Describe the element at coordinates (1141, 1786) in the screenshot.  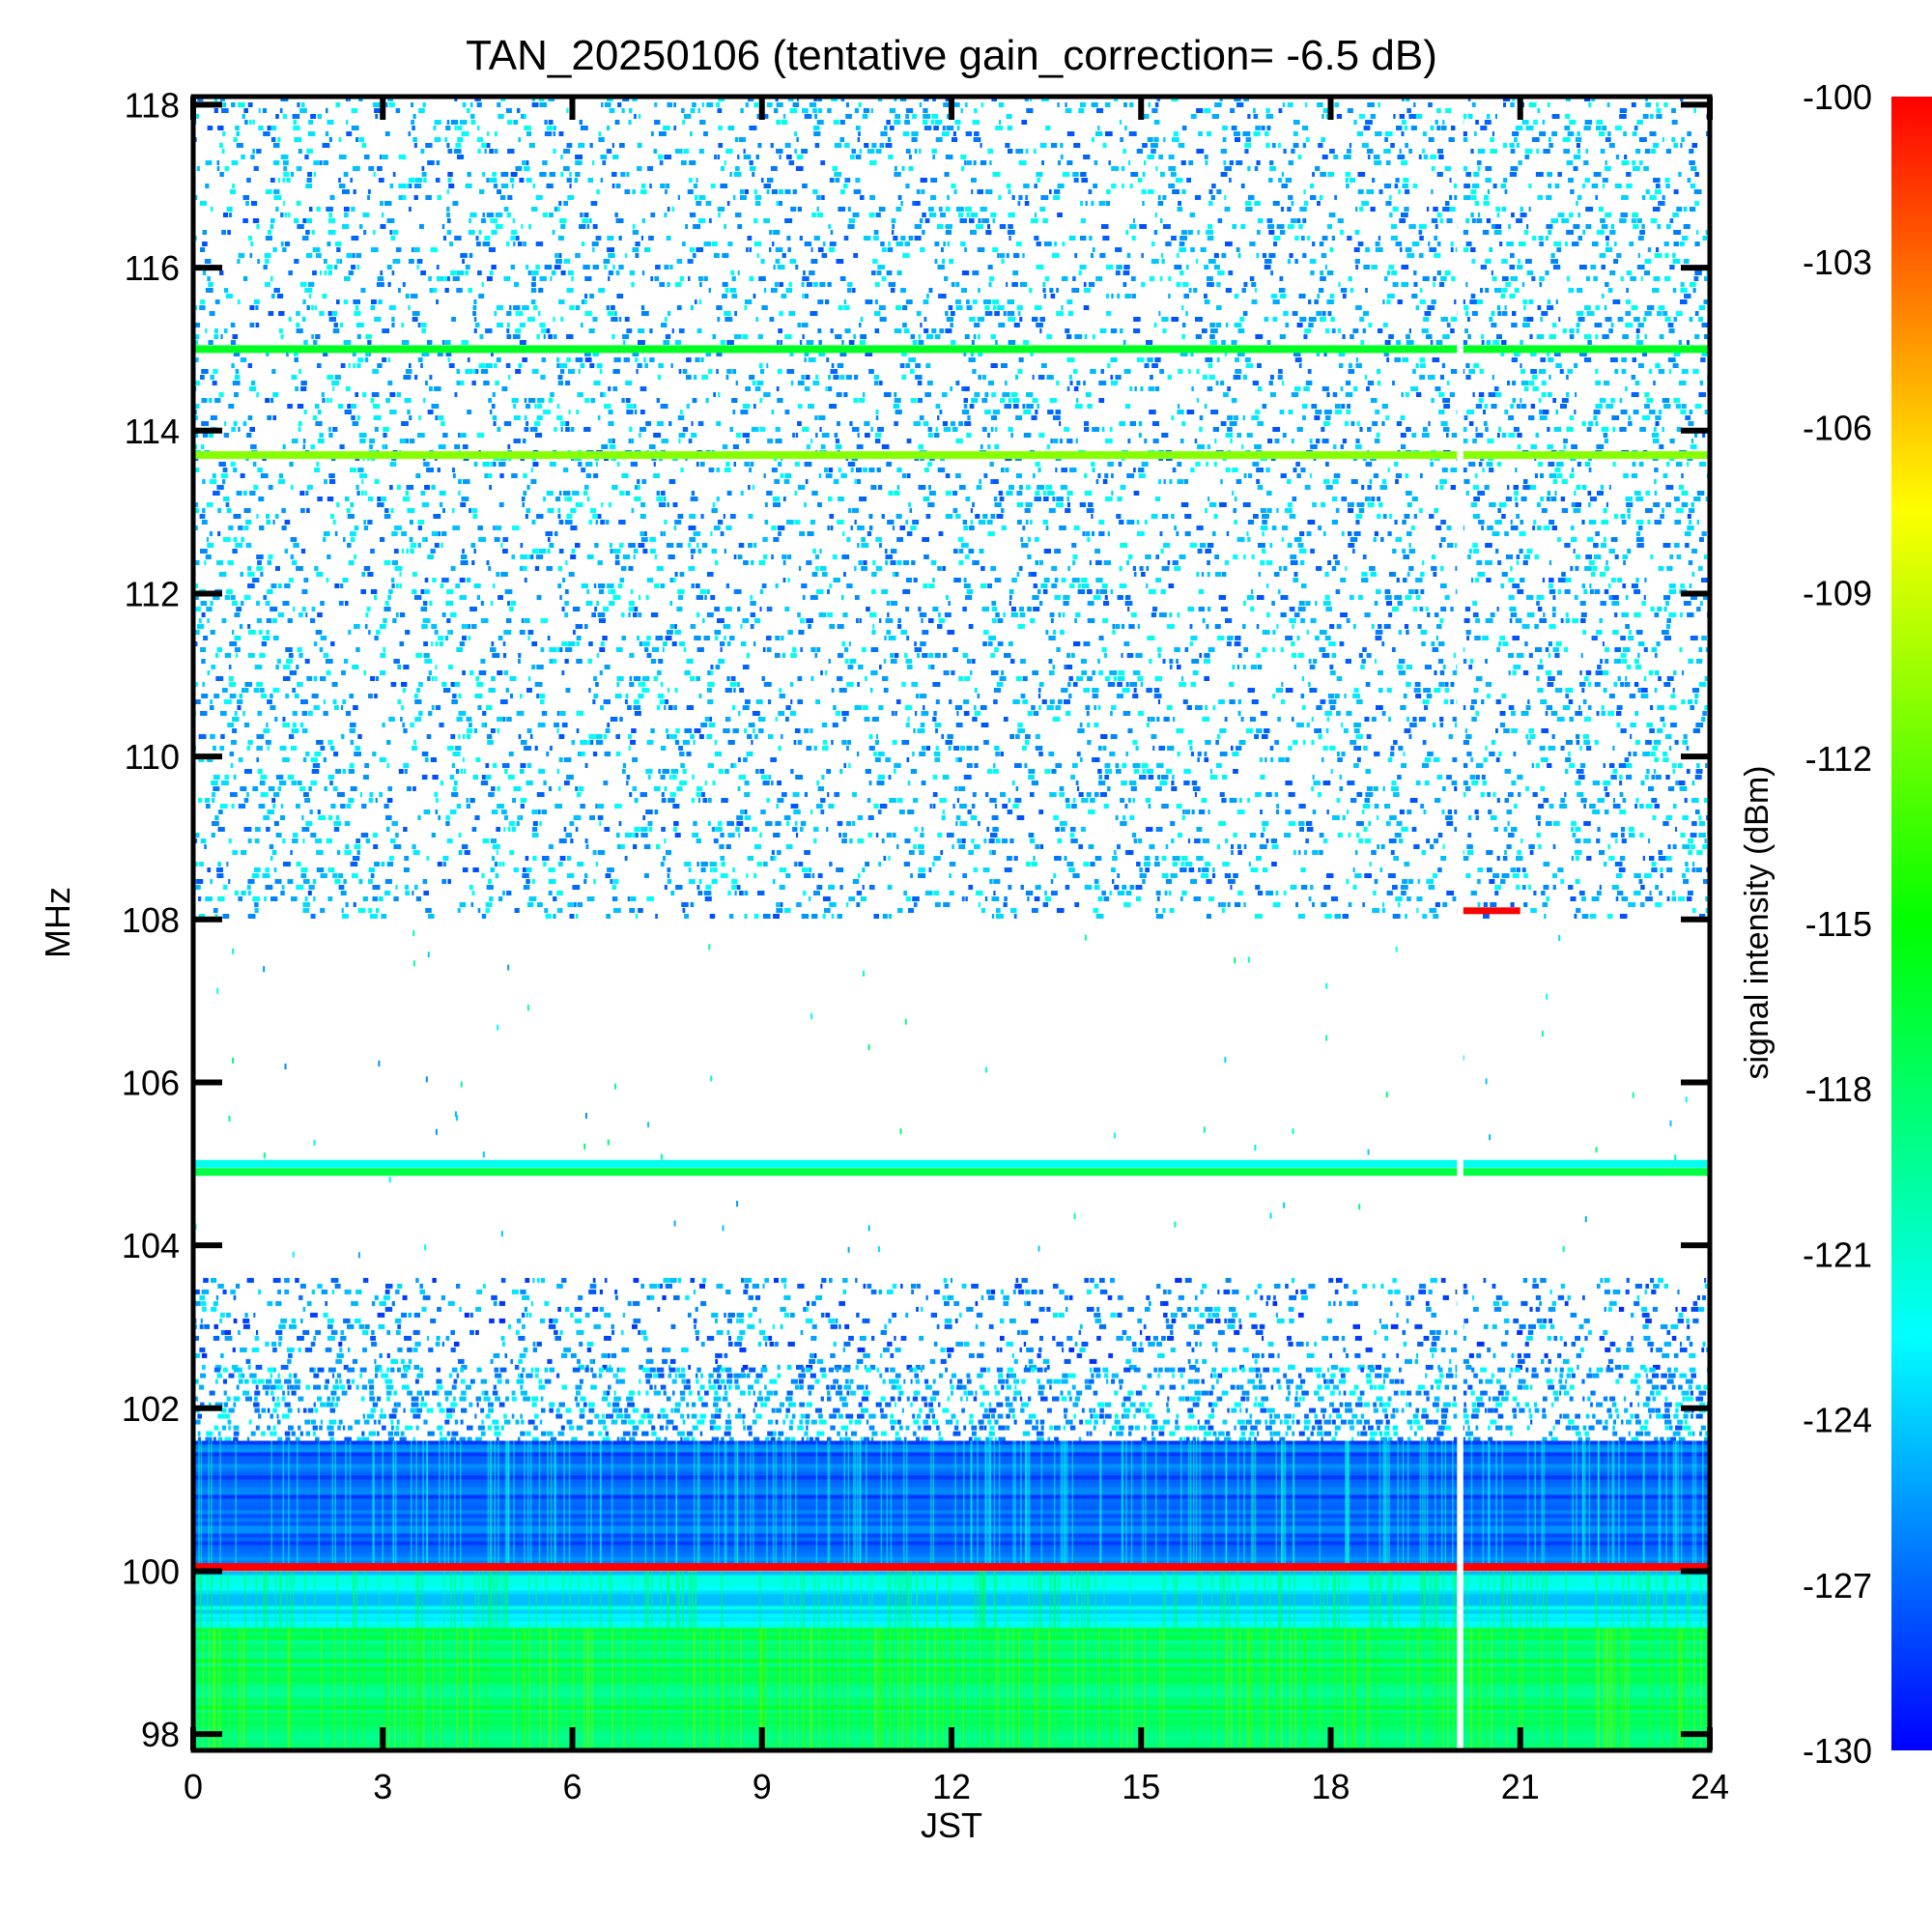
I see `x-tick-label: 15` at that location.